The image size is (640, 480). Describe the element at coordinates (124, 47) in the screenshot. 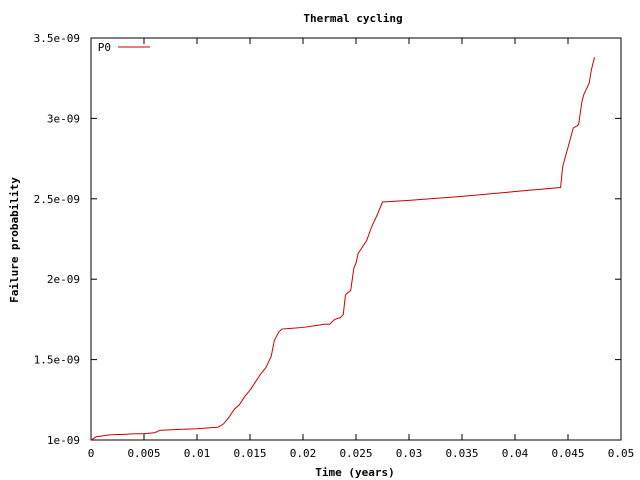

I see `legend: P0` at that location.